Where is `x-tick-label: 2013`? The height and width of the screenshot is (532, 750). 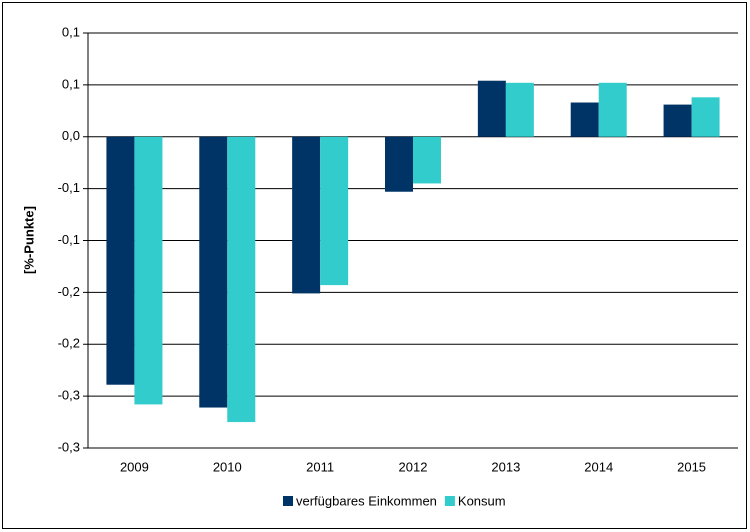 x-tick-label: 2013 is located at coordinates (505, 466).